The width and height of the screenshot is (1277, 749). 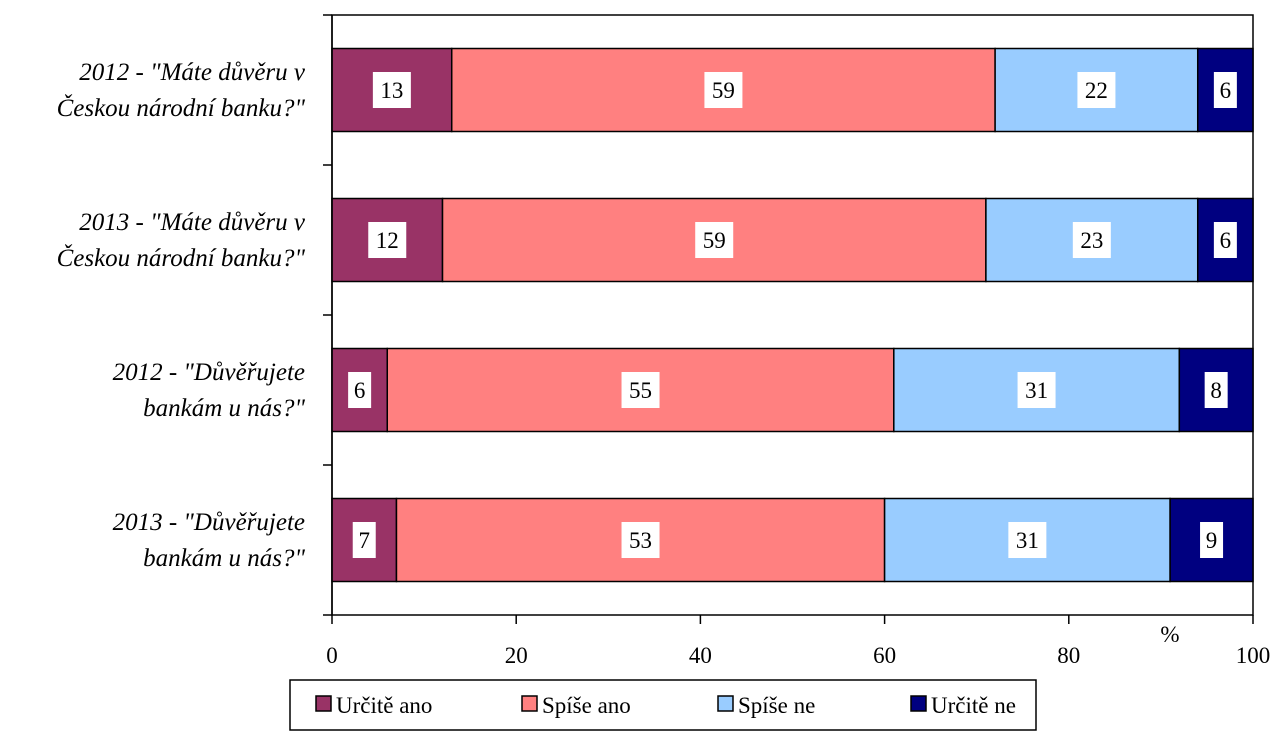 I want to click on legend-label: Spíše ano, so click(x=586, y=705).